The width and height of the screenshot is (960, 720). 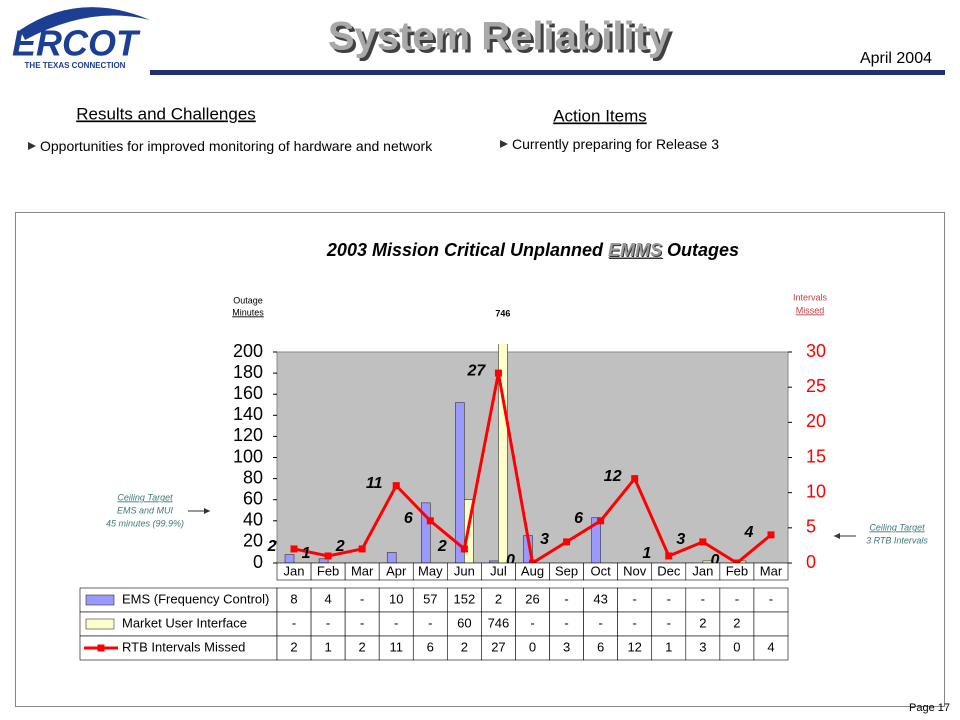 What do you see at coordinates (811, 527) in the screenshot?
I see `y2-tick-label: 5` at bounding box center [811, 527].